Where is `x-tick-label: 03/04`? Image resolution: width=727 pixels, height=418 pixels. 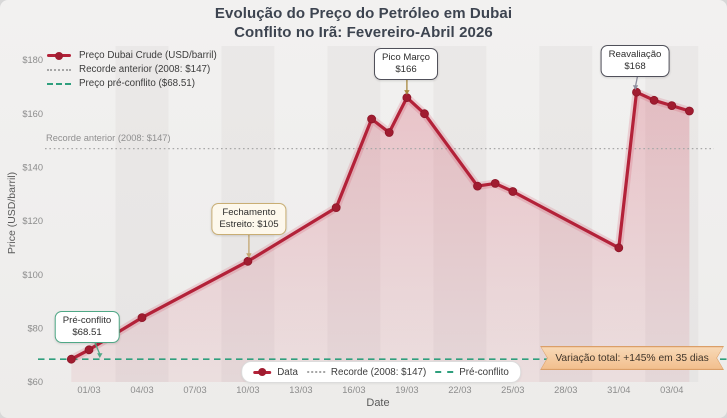 x-tick-label: 03/04 is located at coordinates (671, 390).